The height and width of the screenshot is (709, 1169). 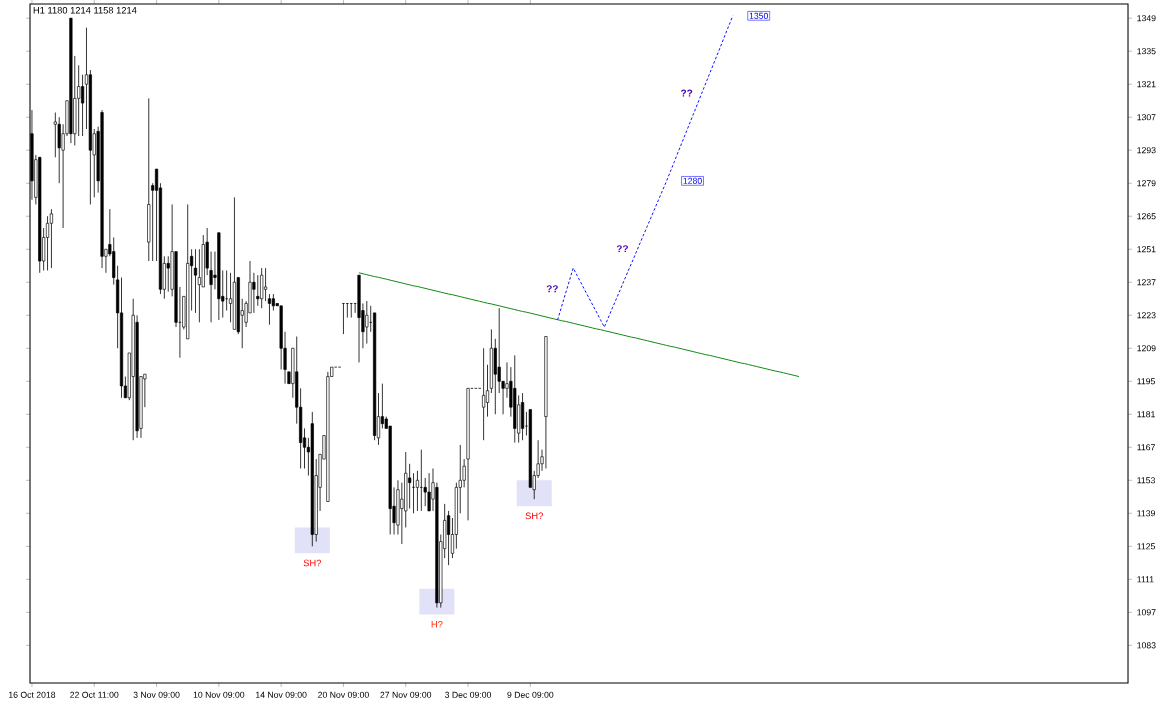 What do you see at coordinates (32, 694) in the screenshot?
I see `x-tick-label: 16 Oct 2018` at bounding box center [32, 694].